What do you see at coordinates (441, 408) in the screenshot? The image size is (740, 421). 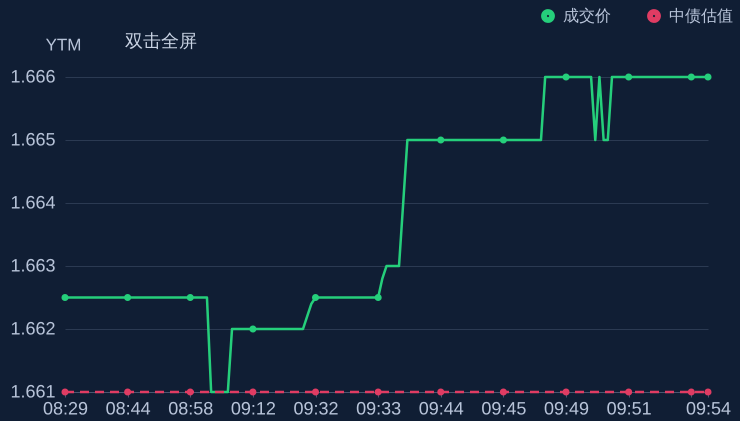 I see `x-tick-label: 09:44` at bounding box center [441, 408].